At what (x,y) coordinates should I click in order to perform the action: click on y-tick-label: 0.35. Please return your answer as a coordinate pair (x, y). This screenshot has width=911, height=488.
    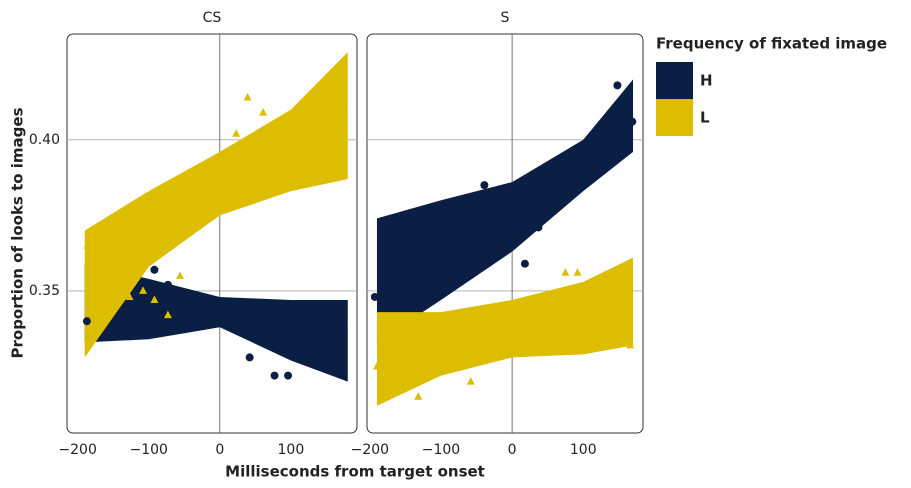
    Looking at the image, I should click on (44, 291).